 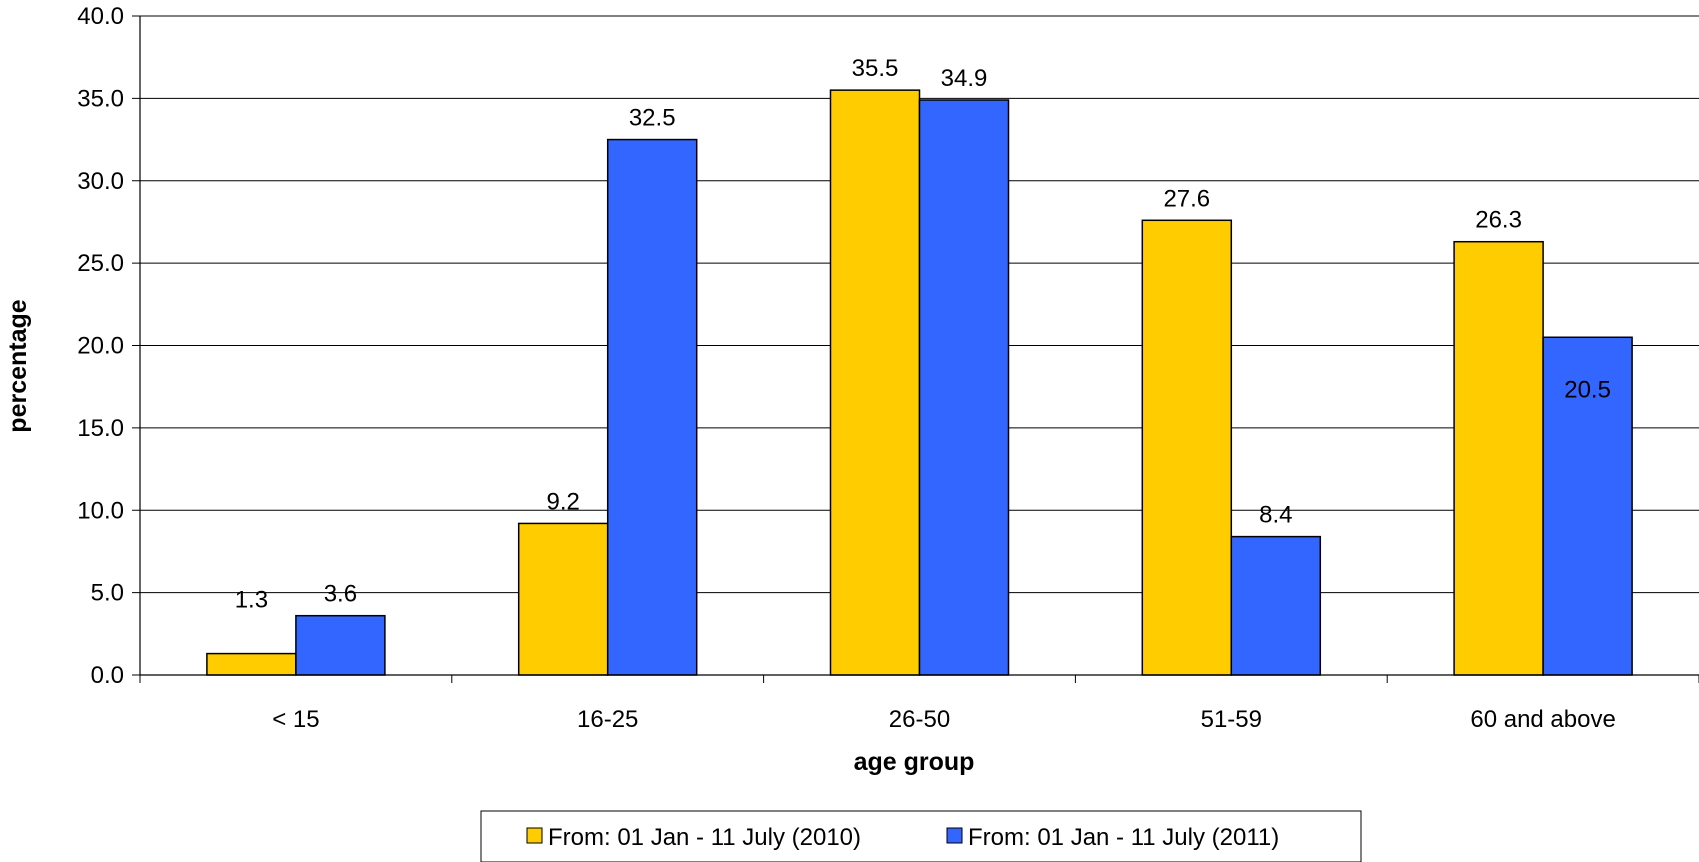 What do you see at coordinates (100, 428) in the screenshot?
I see `y-tick-label: 15.0` at bounding box center [100, 428].